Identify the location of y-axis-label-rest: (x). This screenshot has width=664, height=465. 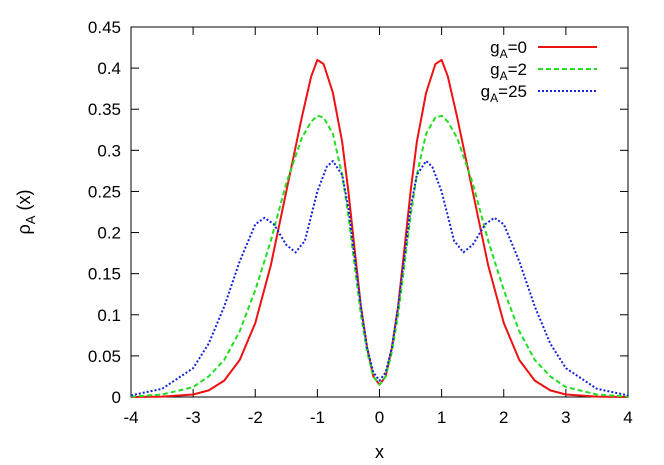
(24, 203).